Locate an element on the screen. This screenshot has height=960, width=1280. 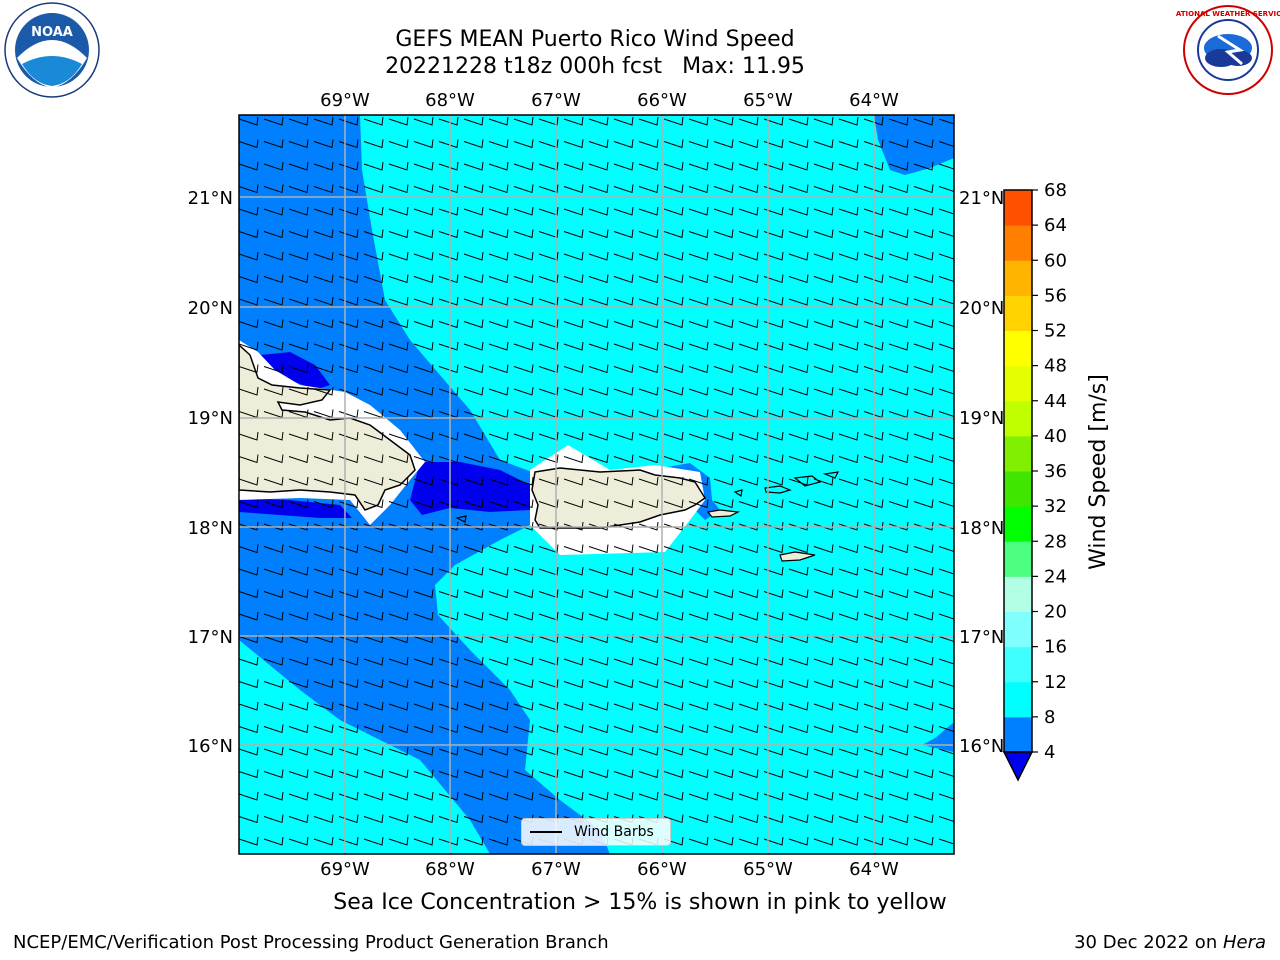
lat-label-left: 17°N is located at coordinates (210, 637).